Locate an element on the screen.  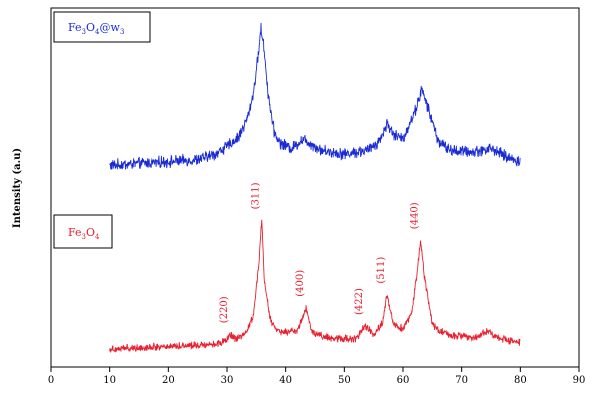
peak-label: (400) is located at coordinates (300, 283).